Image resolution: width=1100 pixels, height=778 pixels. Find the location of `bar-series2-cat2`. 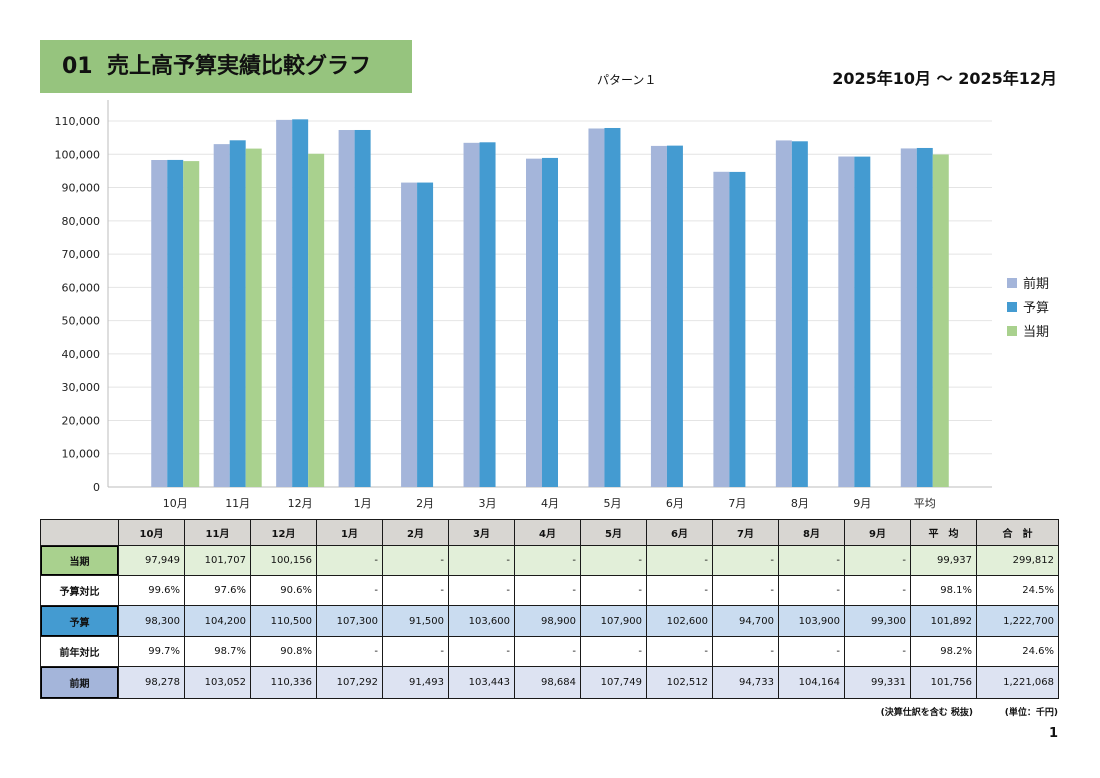

bar-series2-cat2 is located at coordinates (237, 313).